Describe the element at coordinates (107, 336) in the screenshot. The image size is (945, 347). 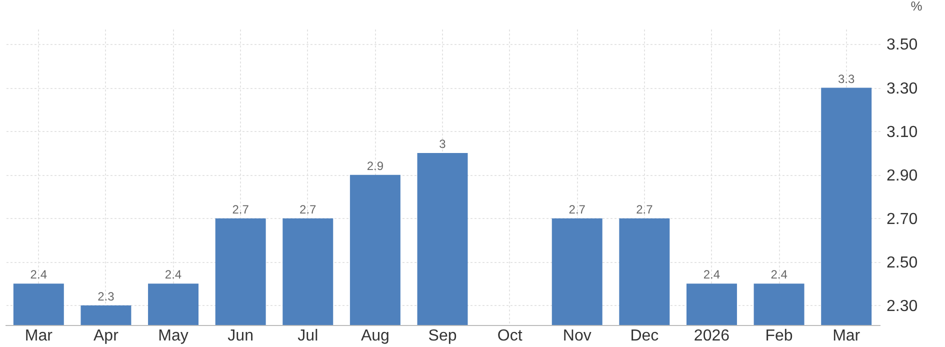
I see `x-tick-label: Apr` at that location.